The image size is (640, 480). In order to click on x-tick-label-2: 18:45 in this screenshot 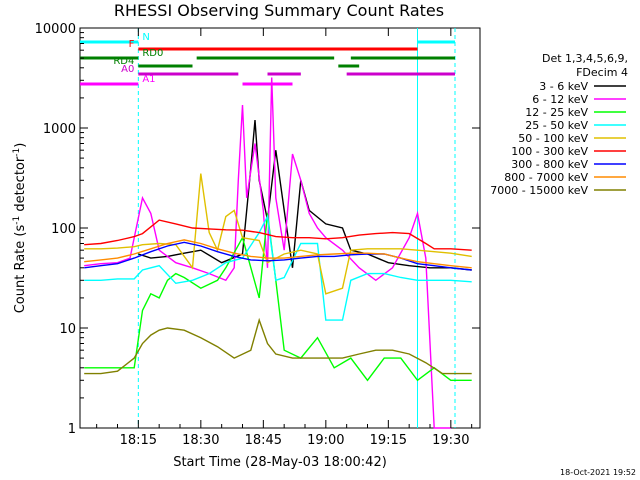, I will do `click(263, 440)`.